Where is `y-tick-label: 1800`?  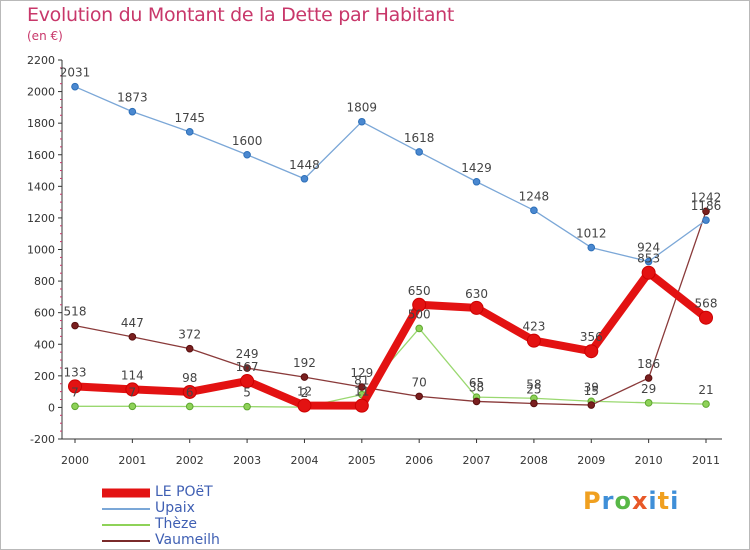
y-tick-label: 1800 is located at coordinates (41, 123).